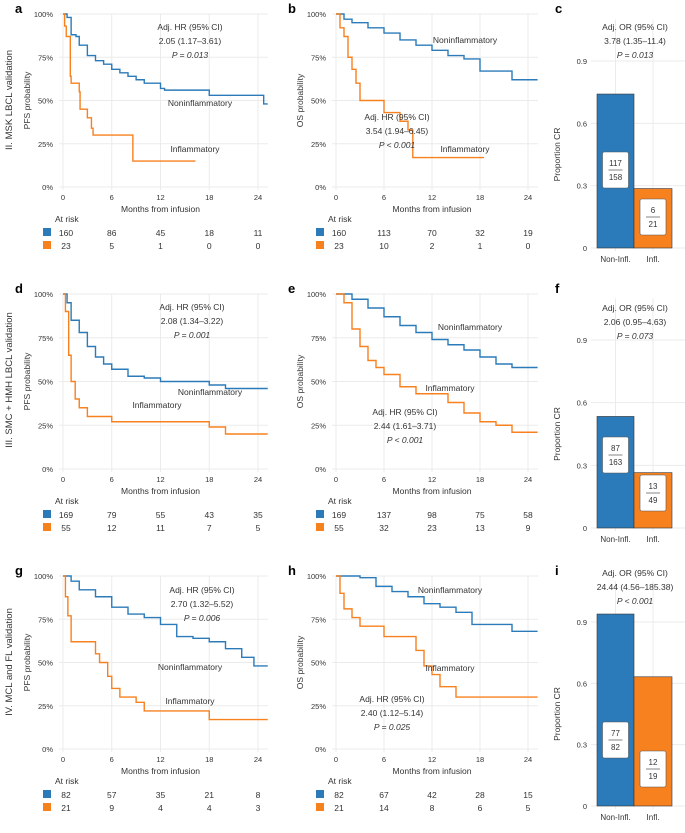  I want to click on fraction-denominator: 82, so click(615, 747).